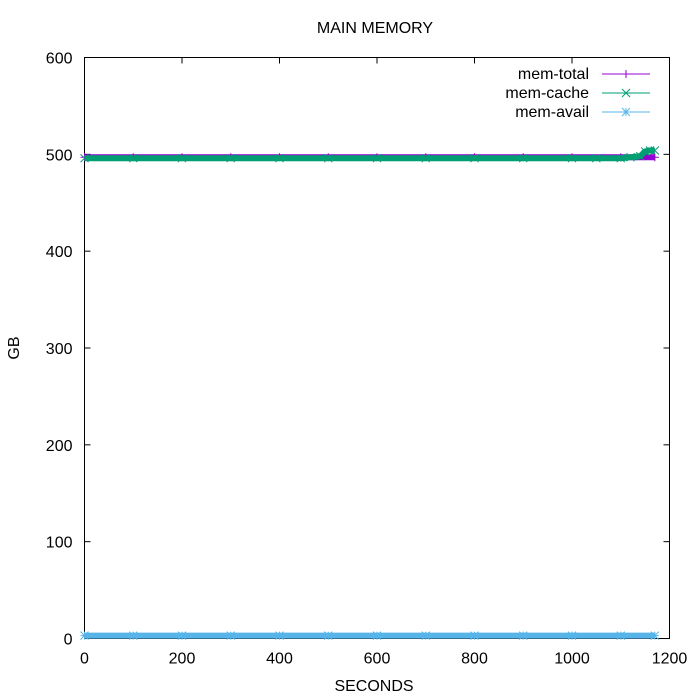 This screenshot has height=700, width=700. I want to click on x-tick-label: 0, so click(84, 659).